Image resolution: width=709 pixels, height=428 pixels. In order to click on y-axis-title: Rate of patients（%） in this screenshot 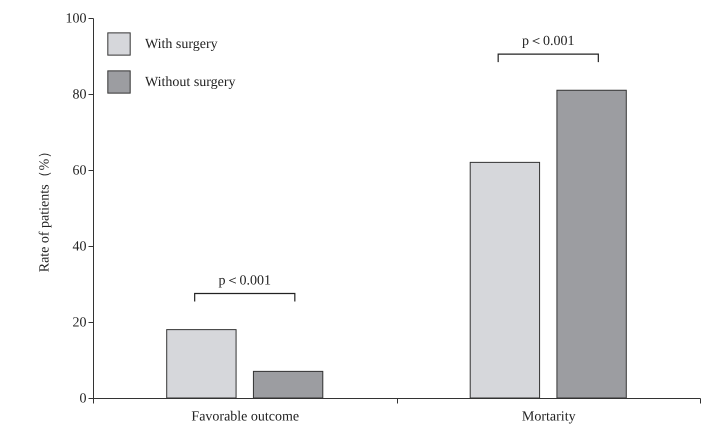, I will do `click(45, 208)`.